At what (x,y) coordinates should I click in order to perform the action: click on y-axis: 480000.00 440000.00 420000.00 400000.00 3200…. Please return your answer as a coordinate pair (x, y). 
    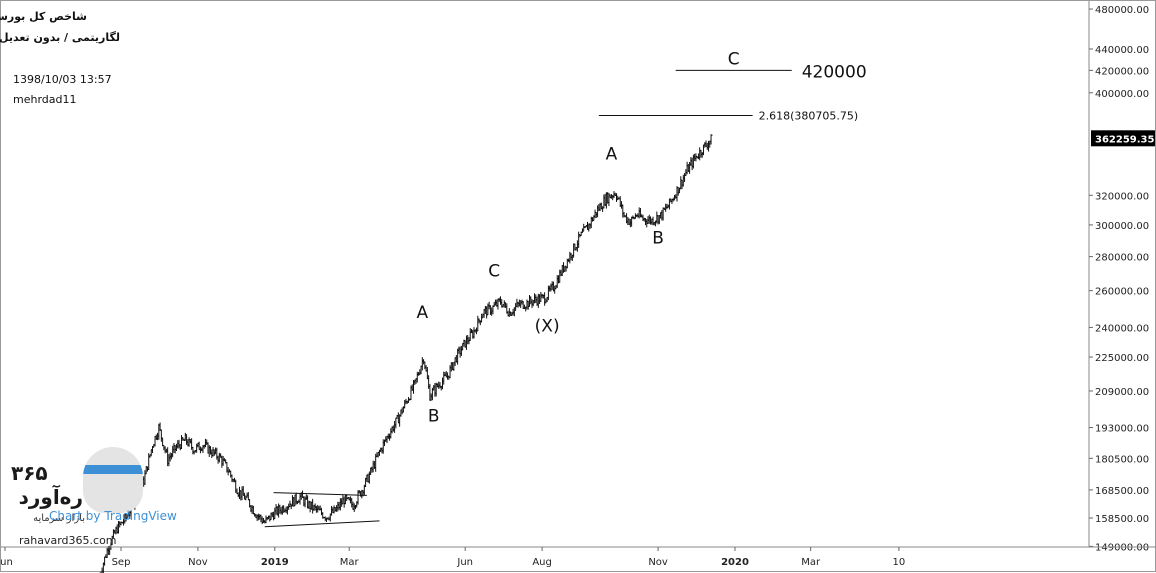
    Looking at the image, I should click on (1122, 277).